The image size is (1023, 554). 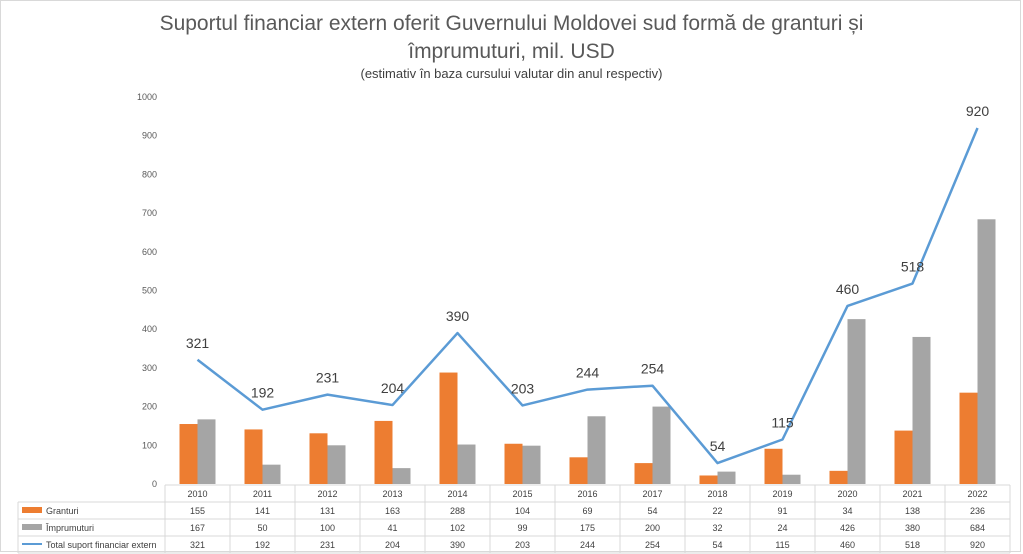 What do you see at coordinates (717, 528) in the screenshot?
I see `table-cell: 32` at bounding box center [717, 528].